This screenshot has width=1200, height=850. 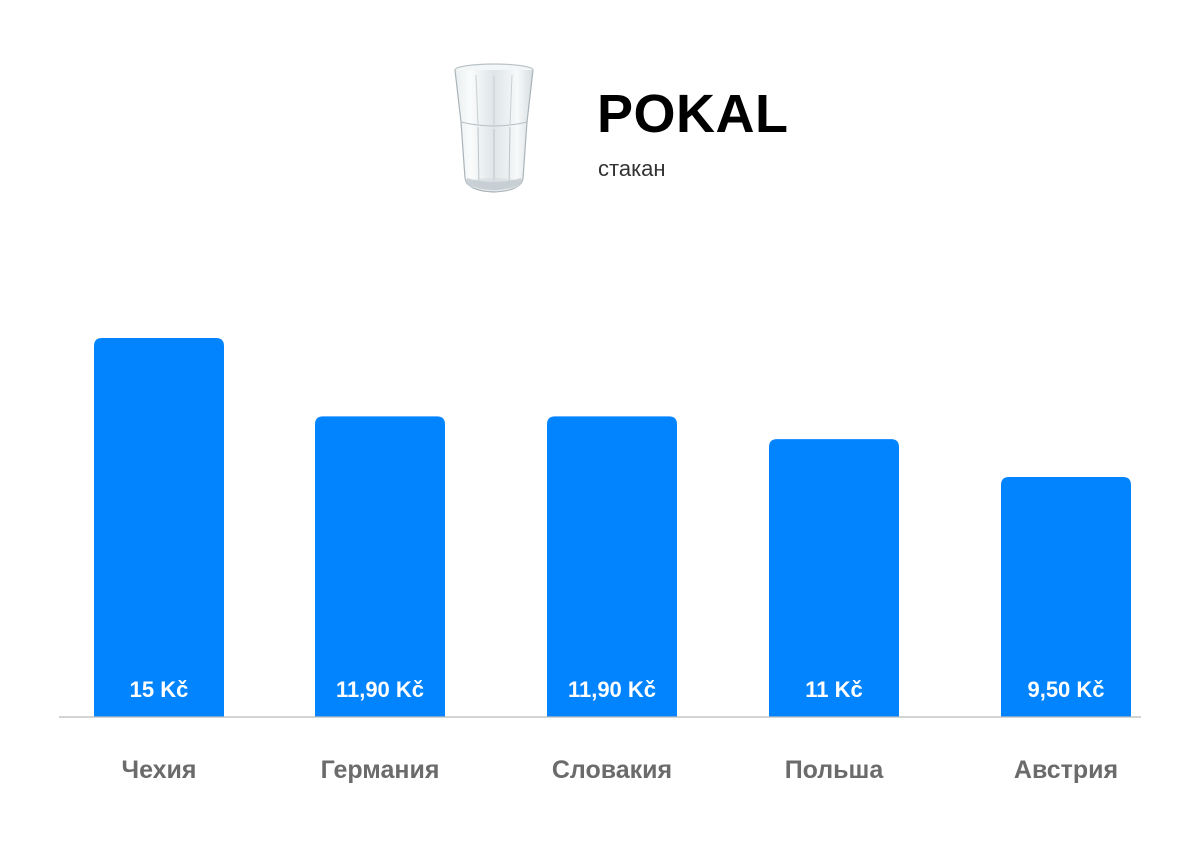 I want to click on product-subtitle: стакан, so click(x=632, y=168).